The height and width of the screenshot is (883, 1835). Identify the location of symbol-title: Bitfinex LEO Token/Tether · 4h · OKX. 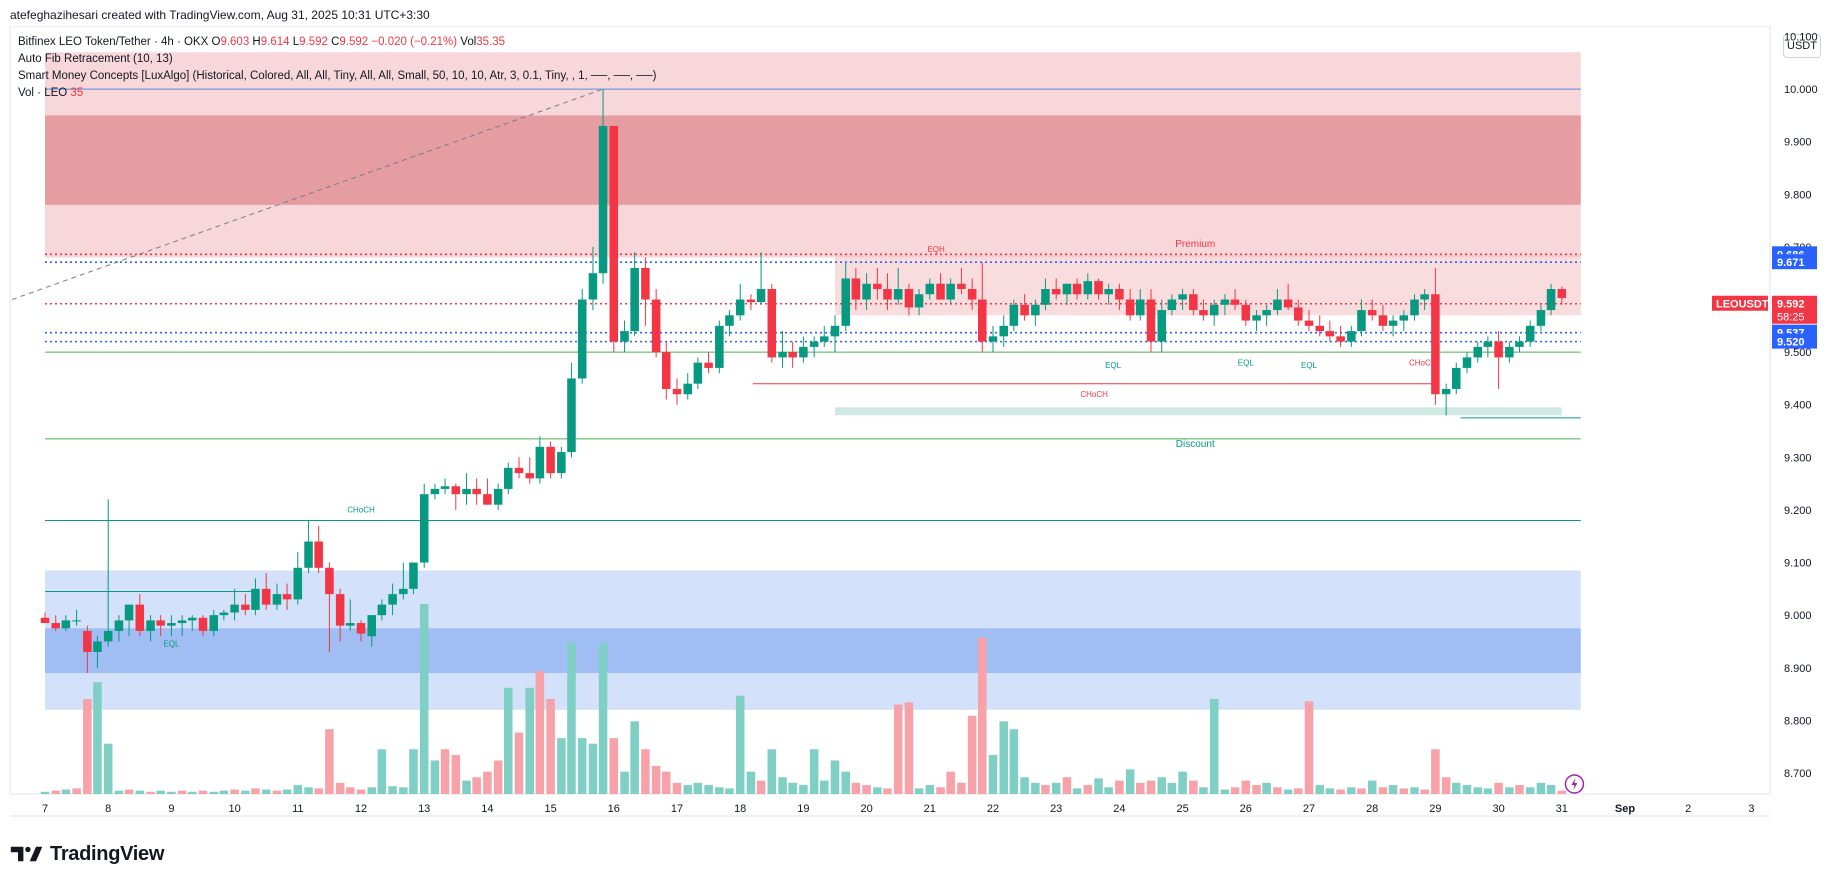
(113, 42).